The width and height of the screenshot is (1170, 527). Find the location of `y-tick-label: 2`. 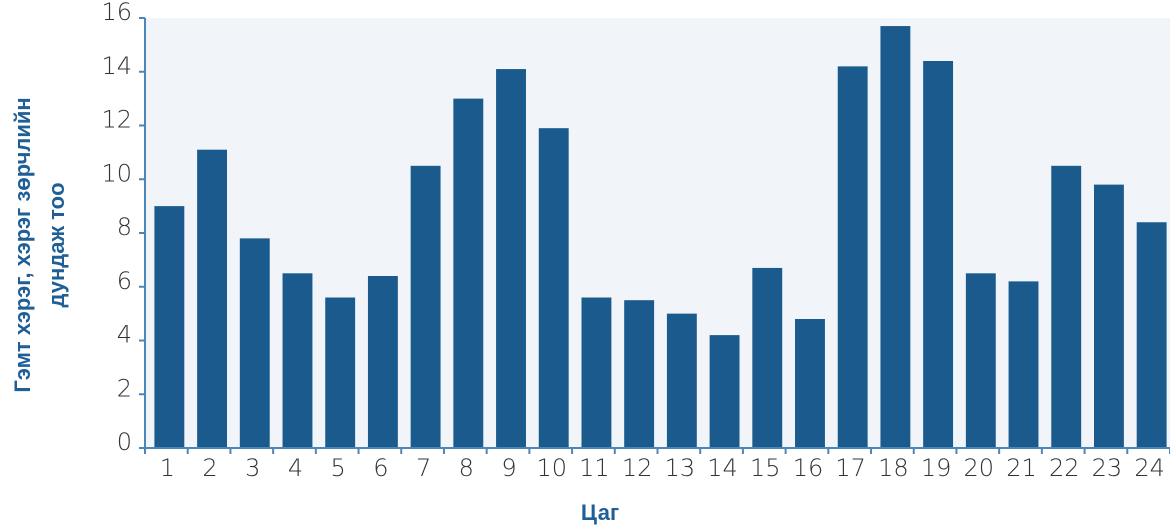

y-tick-label: 2 is located at coordinates (124, 388).